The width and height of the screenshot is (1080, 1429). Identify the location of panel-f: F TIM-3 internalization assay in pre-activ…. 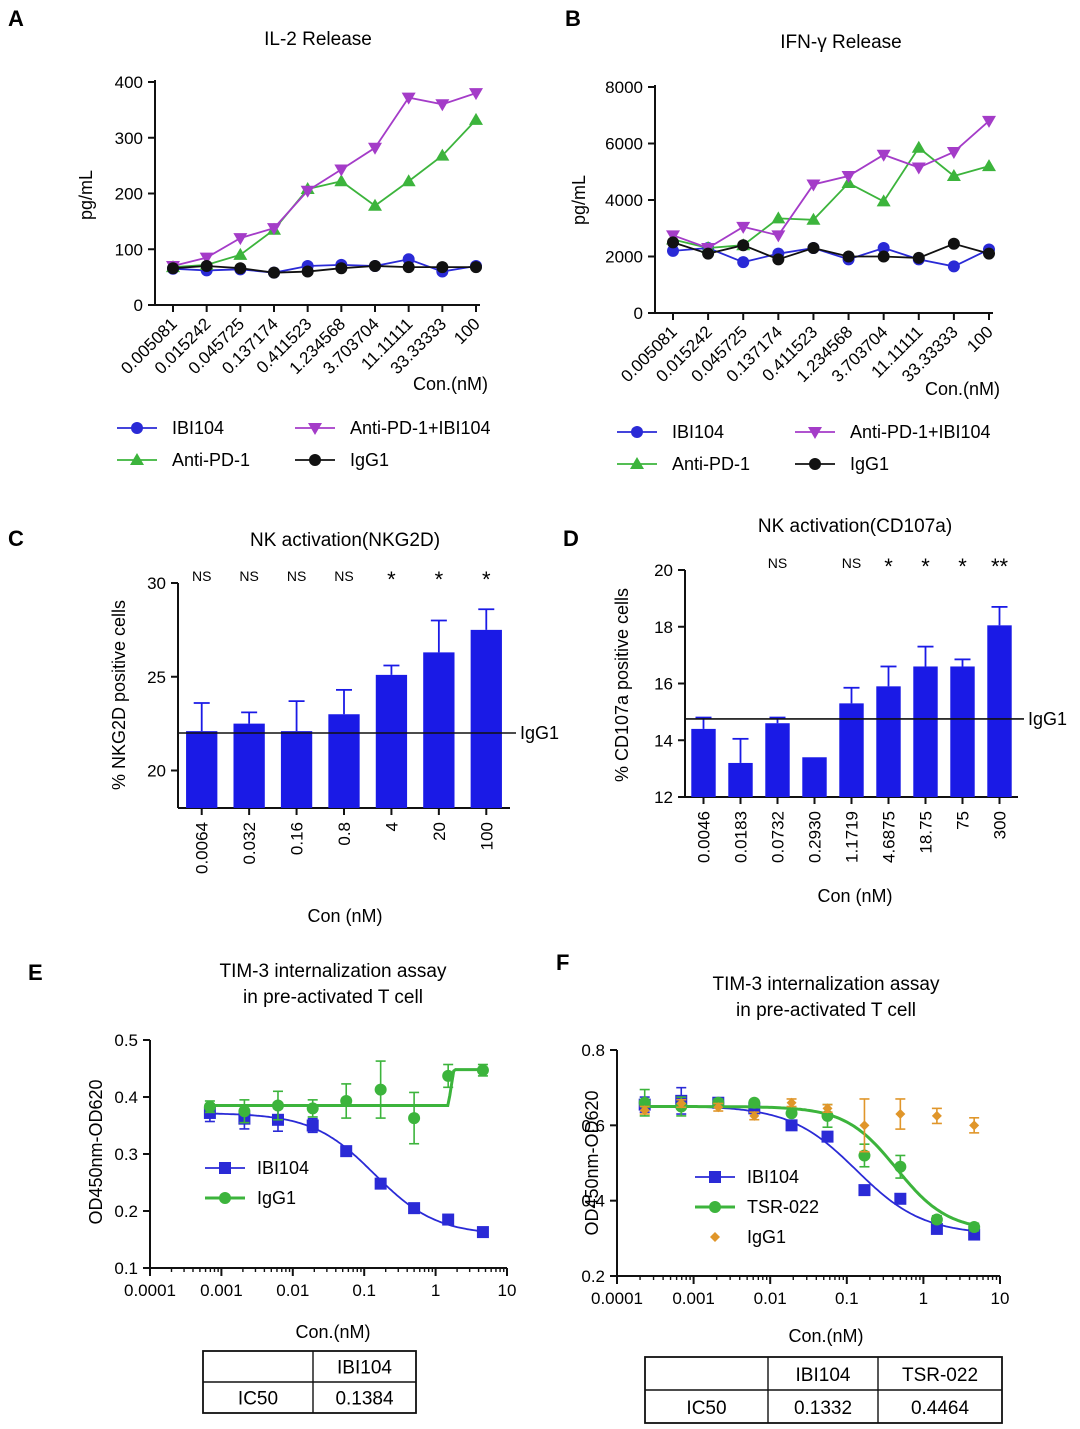
(782, 1187).